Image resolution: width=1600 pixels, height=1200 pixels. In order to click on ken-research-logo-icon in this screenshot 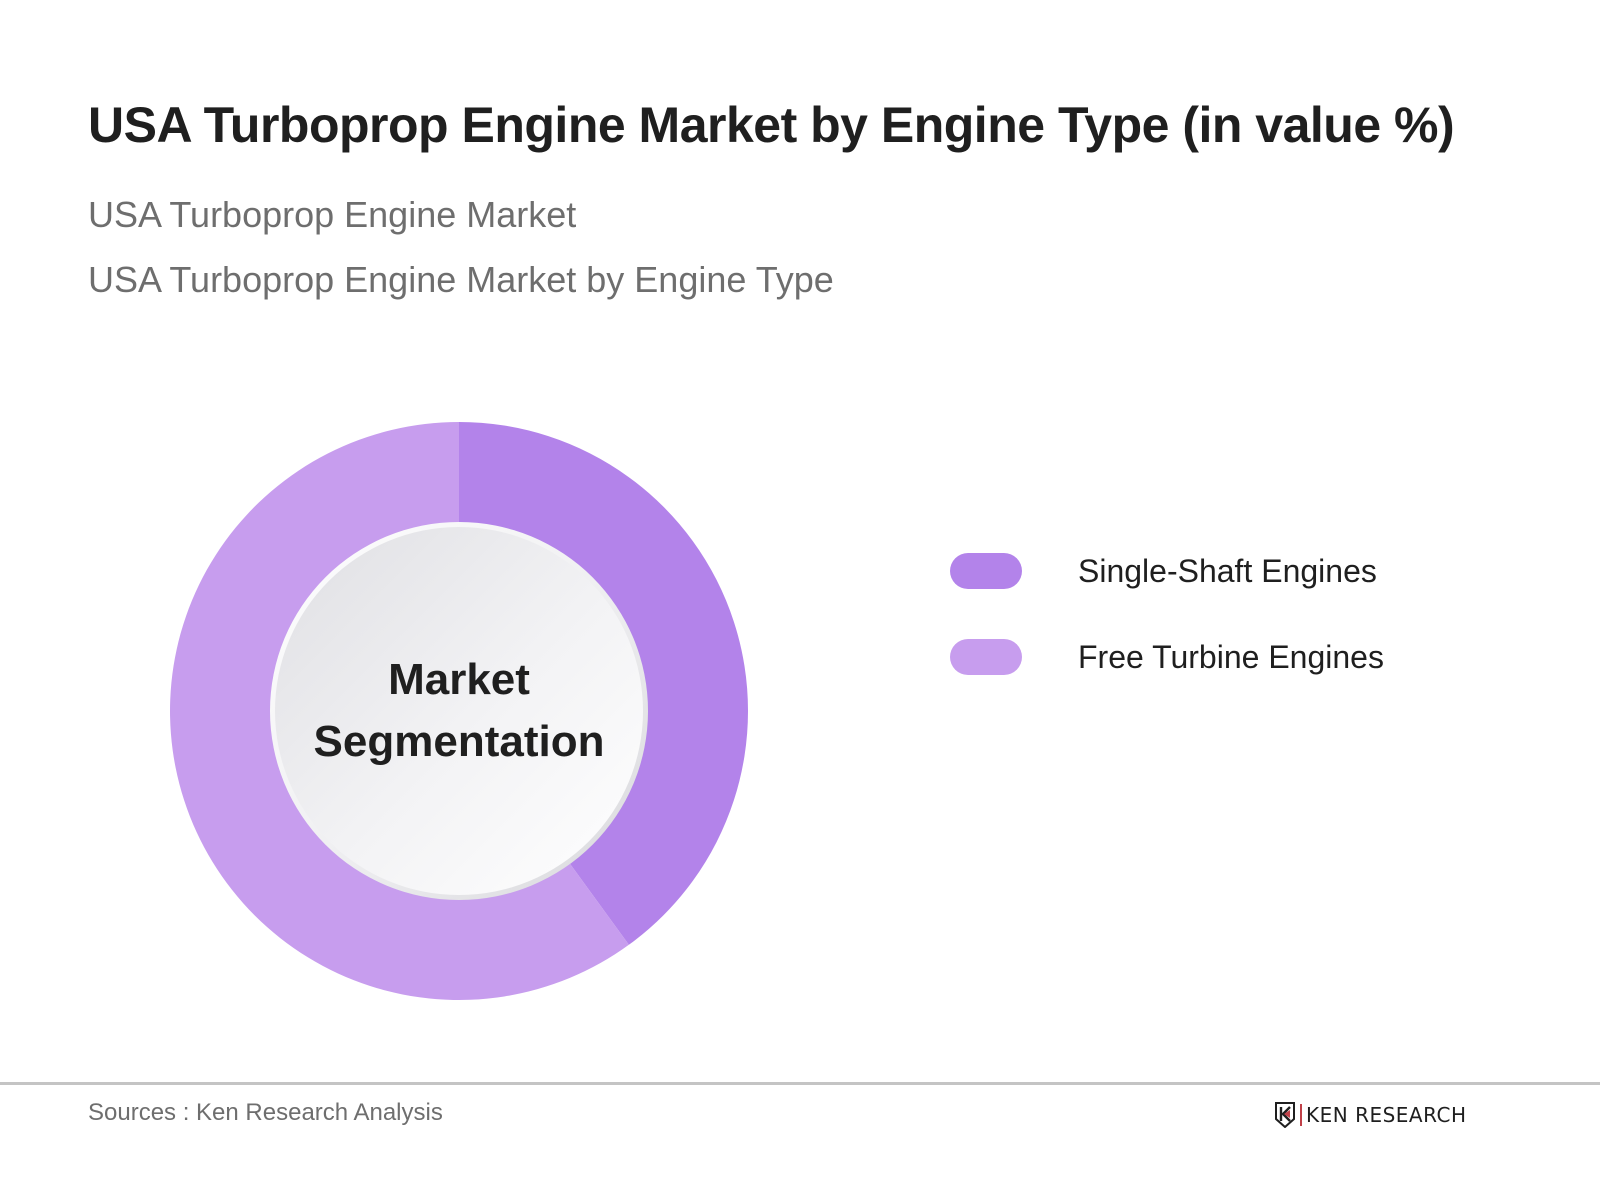, I will do `click(1285, 1115)`.